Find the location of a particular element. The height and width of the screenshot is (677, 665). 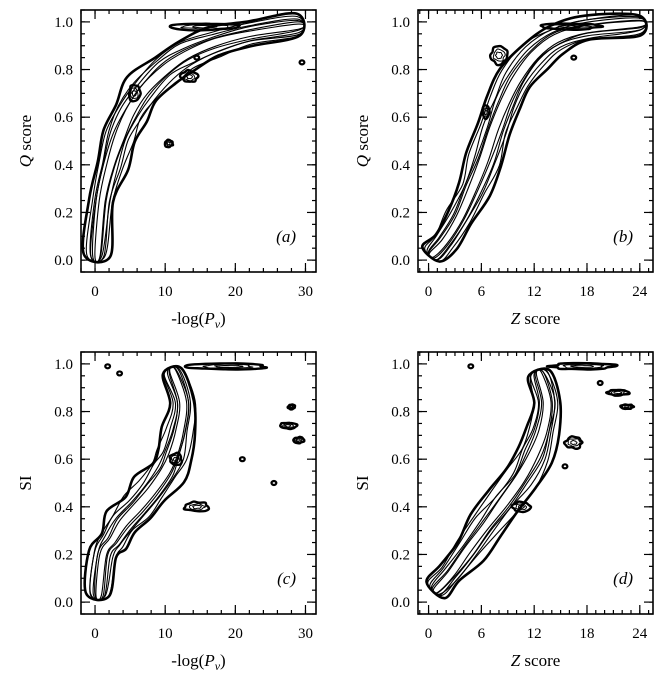

x-axis-label: Z score is located at coordinates (536, 660).